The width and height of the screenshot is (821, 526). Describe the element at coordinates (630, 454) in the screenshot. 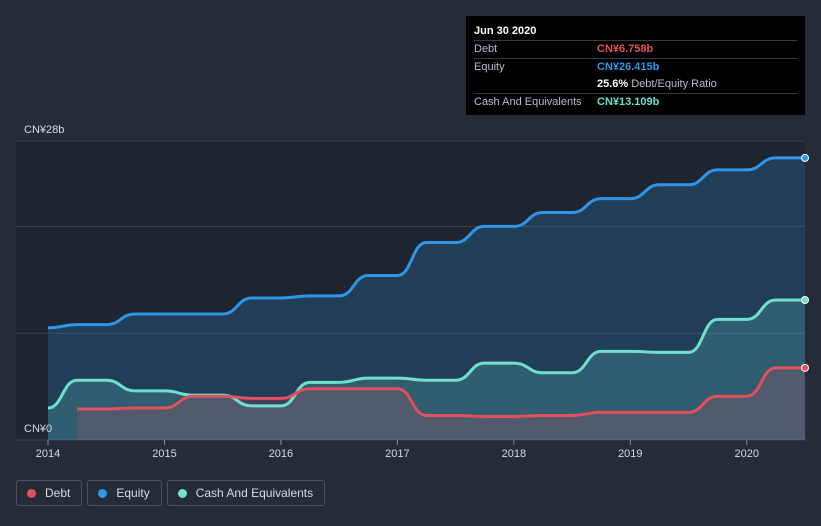

I see `x-tick-label-2019: 2019` at that location.